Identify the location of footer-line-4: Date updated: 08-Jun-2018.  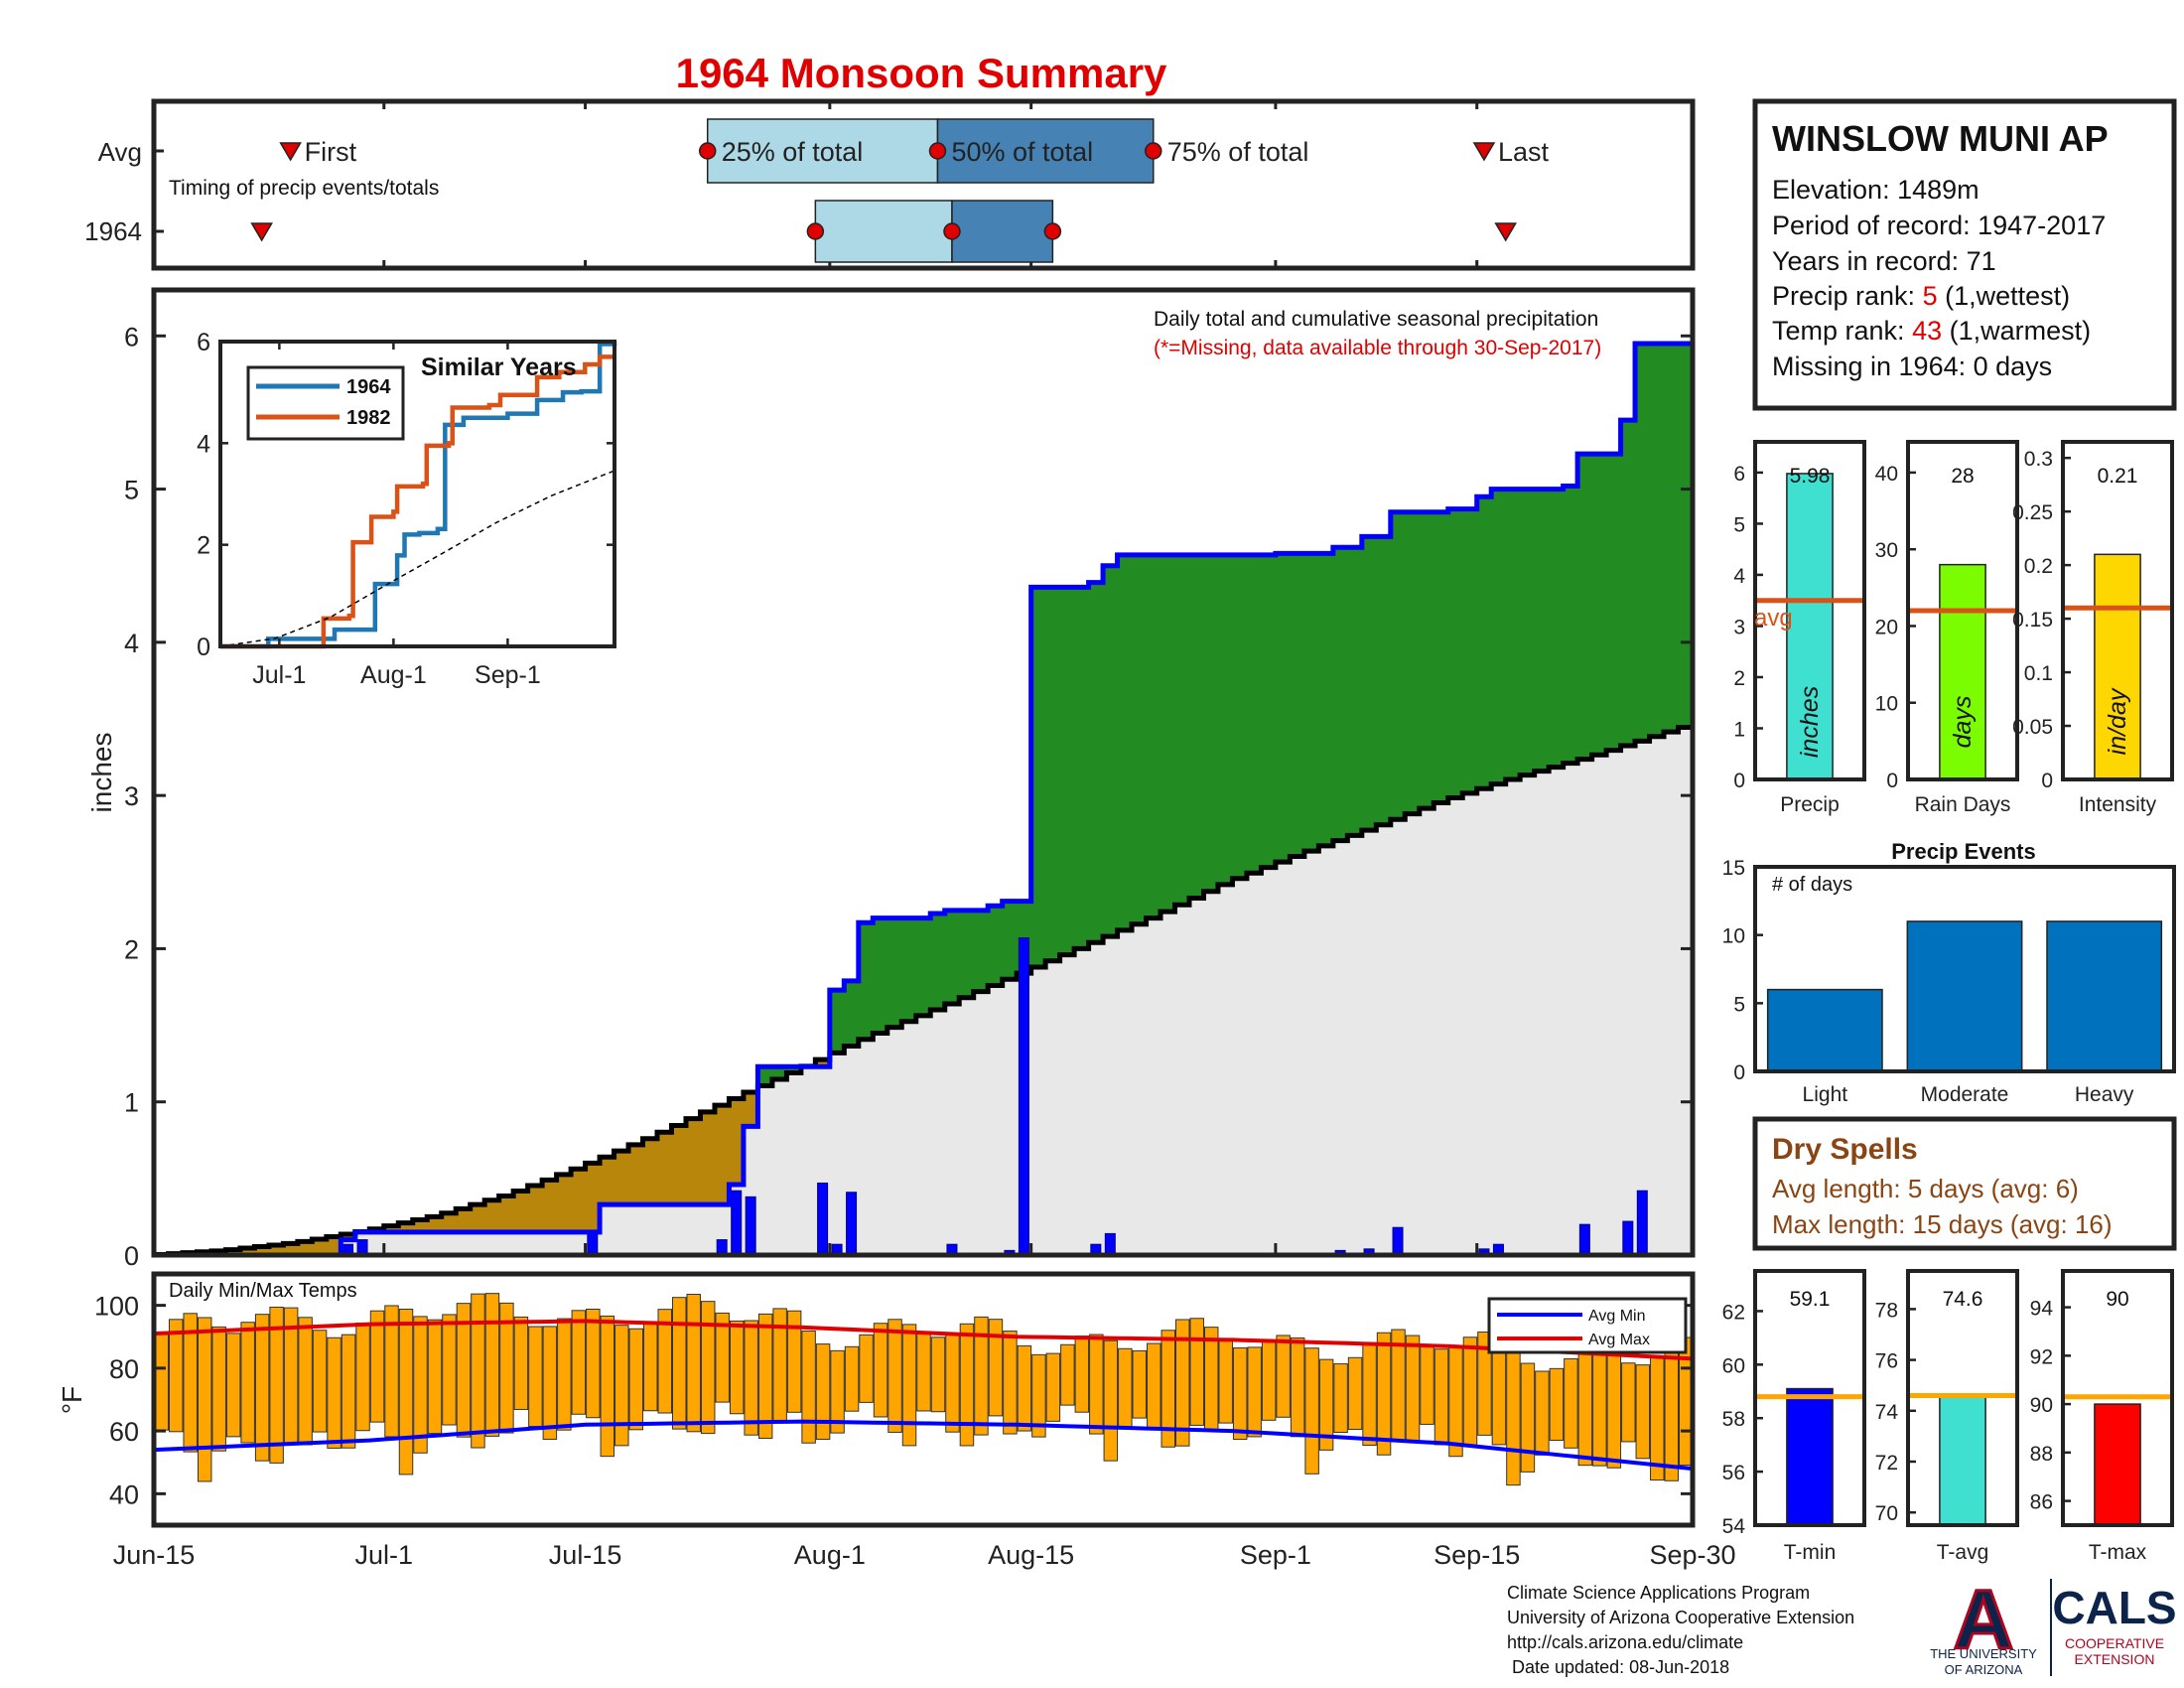
(1618, 1667).